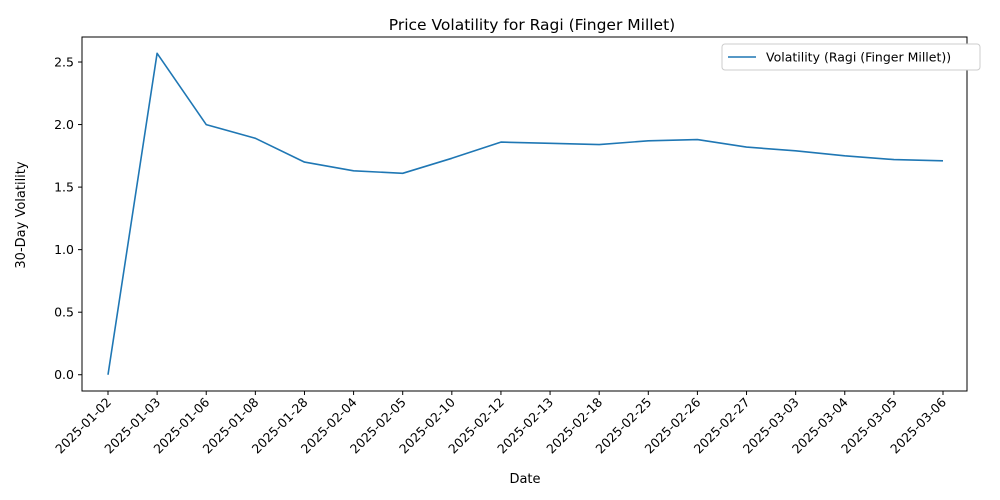 This screenshot has width=1000, height=500. Describe the element at coordinates (64, 187) in the screenshot. I see `y-tick-label: 1.5` at that location.